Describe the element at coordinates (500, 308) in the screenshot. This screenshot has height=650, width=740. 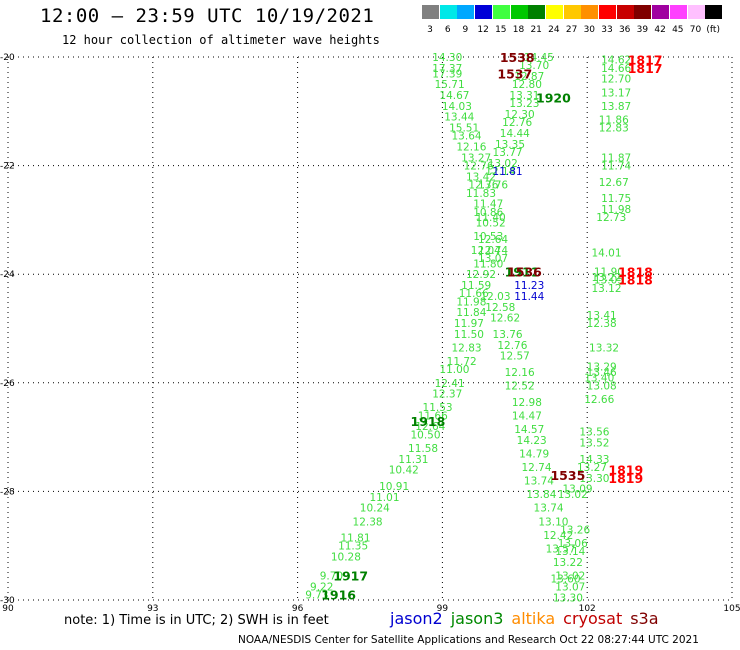
I see `wave-height-value: 12.58` at that location.